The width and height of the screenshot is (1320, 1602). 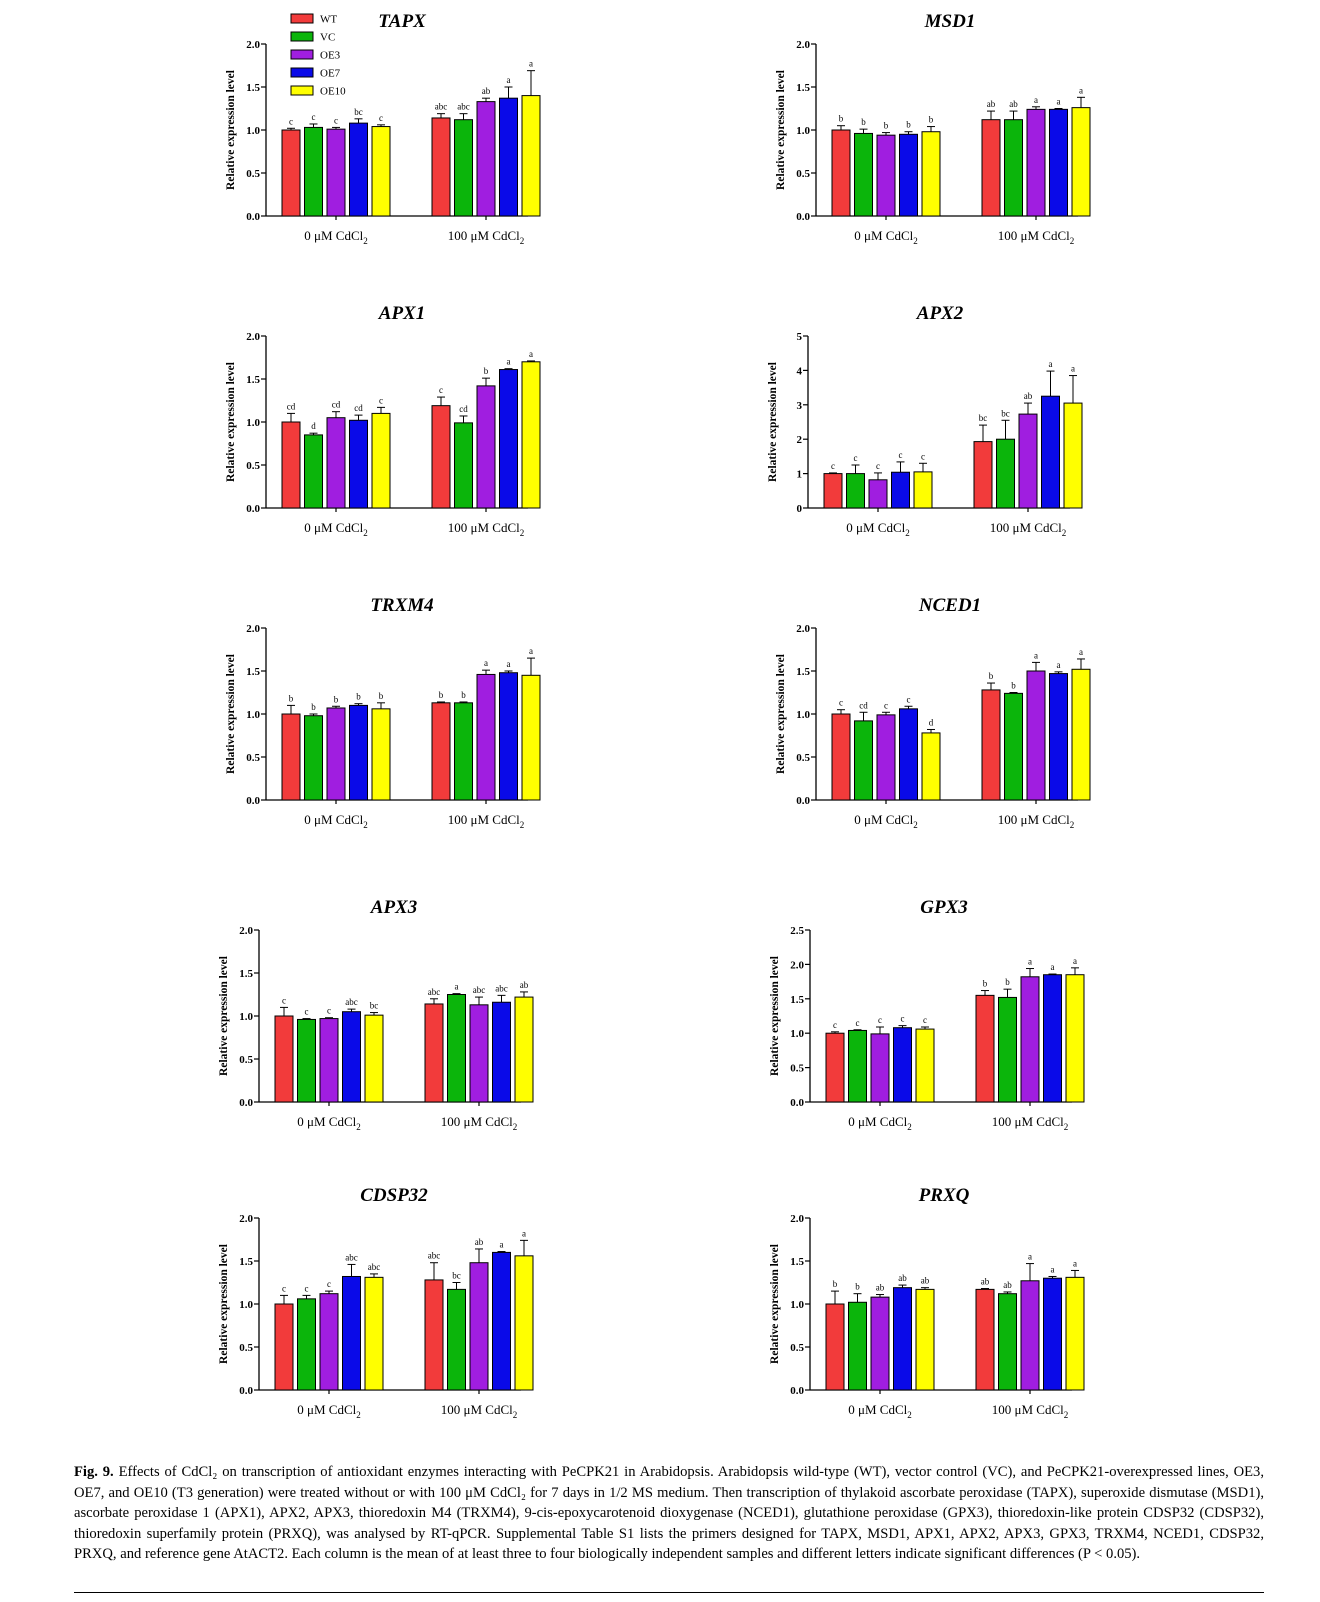 I want to click on significance-letter: d, so click(x=931, y=722).